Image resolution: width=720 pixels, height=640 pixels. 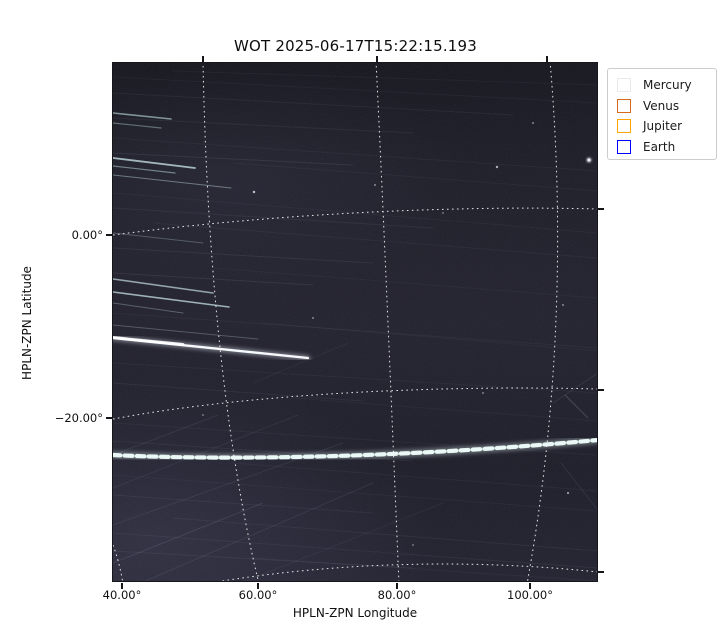 What do you see at coordinates (397, 595) in the screenshot?
I see `x-tick-label-80: 80.00°` at bounding box center [397, 595].